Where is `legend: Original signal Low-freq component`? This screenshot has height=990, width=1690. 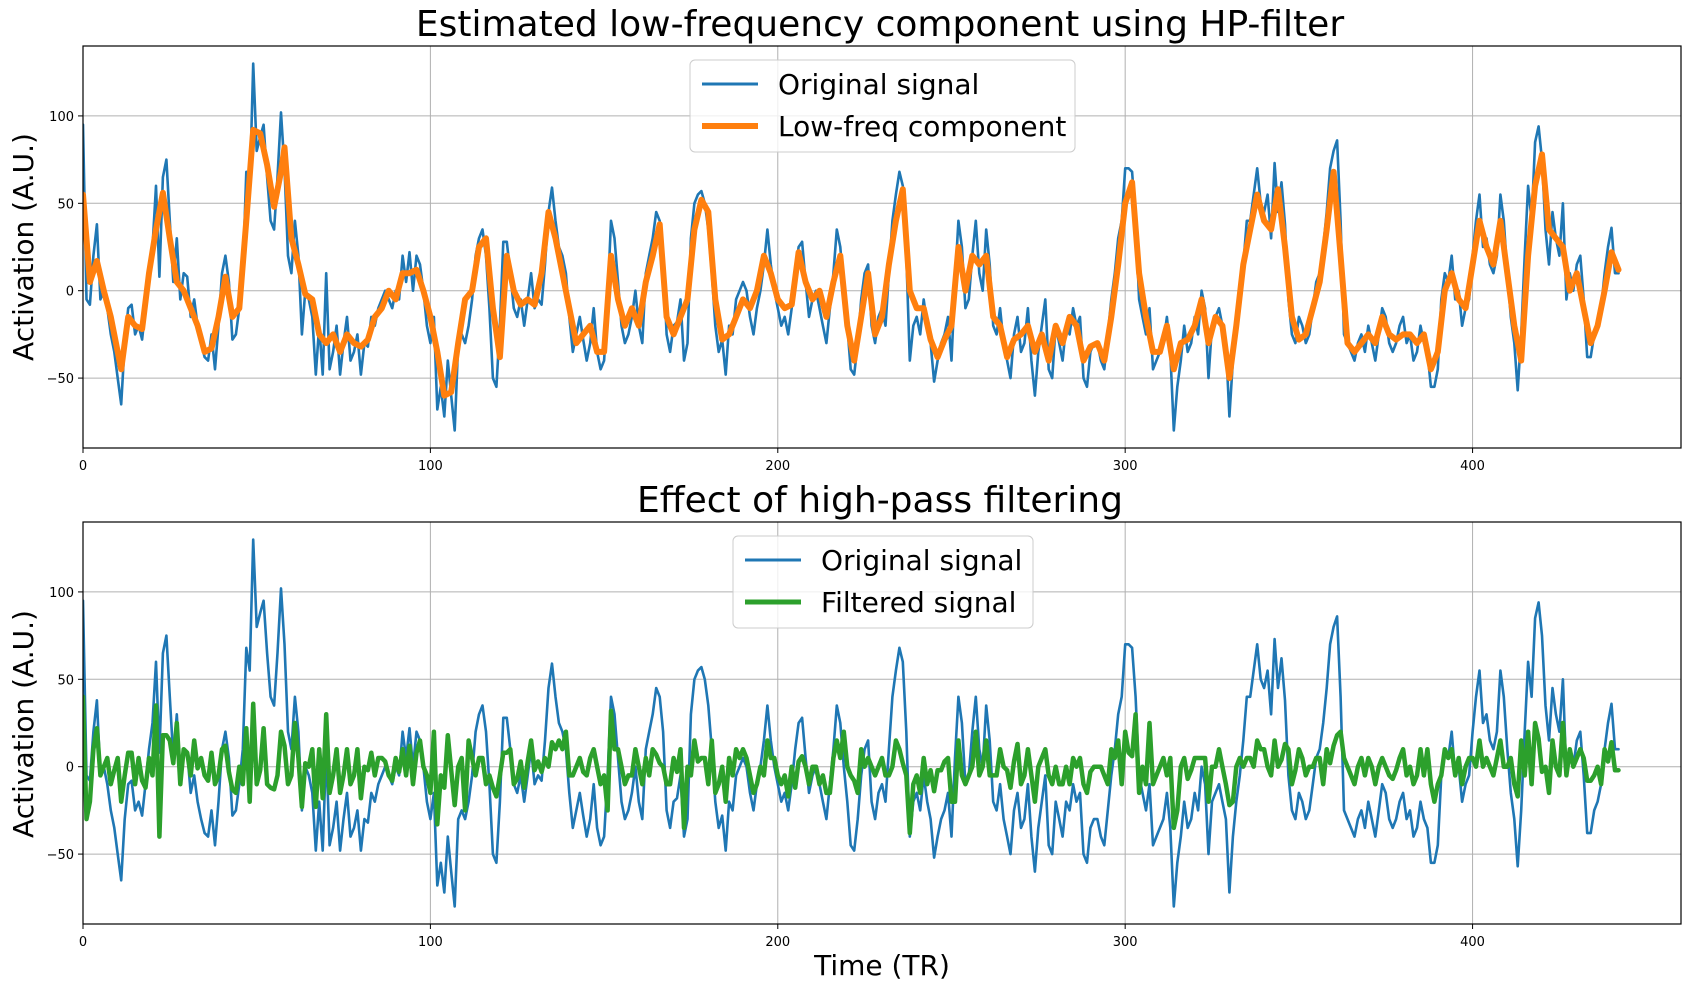 legend: Original signal Low-freq component is located at coordinates (882, 106).